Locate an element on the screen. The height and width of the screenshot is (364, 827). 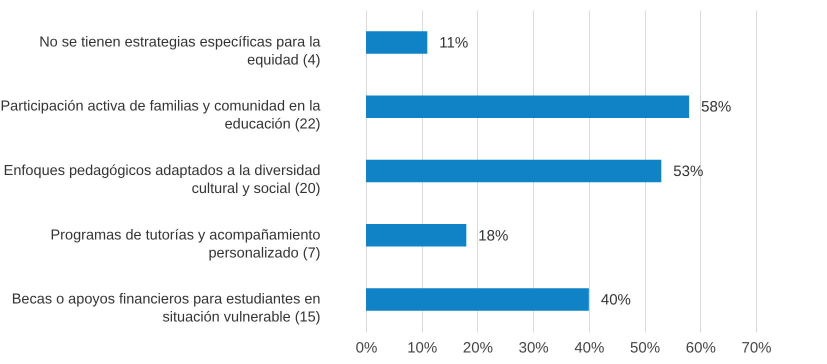
data-label: 58% is located at coordinates (716, 107).